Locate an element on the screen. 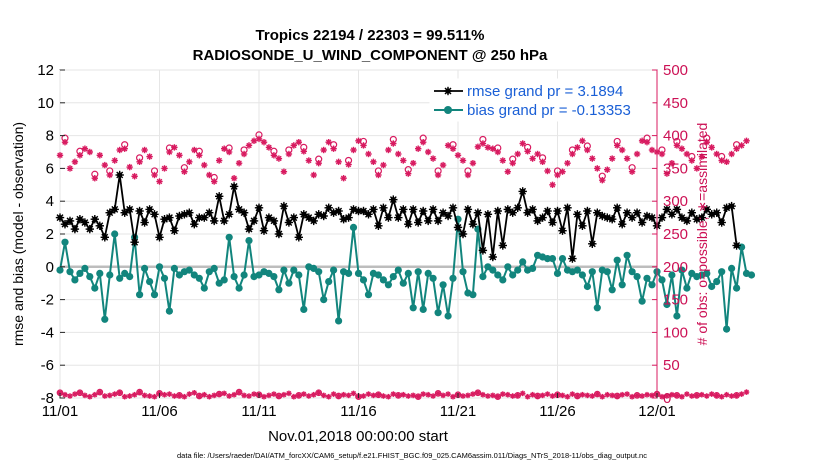  legend-rmse-star is located at coordinates (448, 91).